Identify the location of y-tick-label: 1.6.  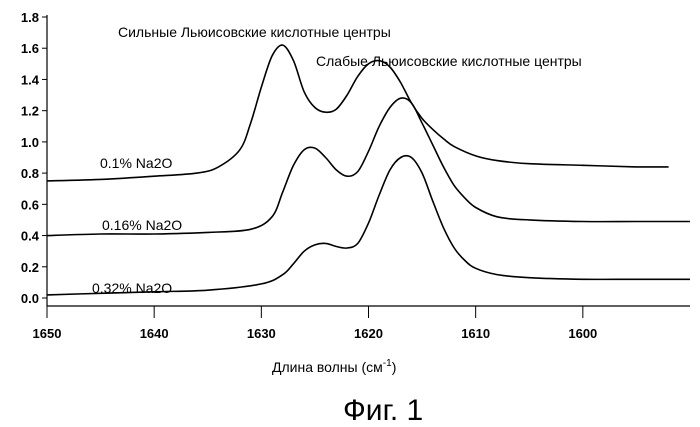
(30, 48).